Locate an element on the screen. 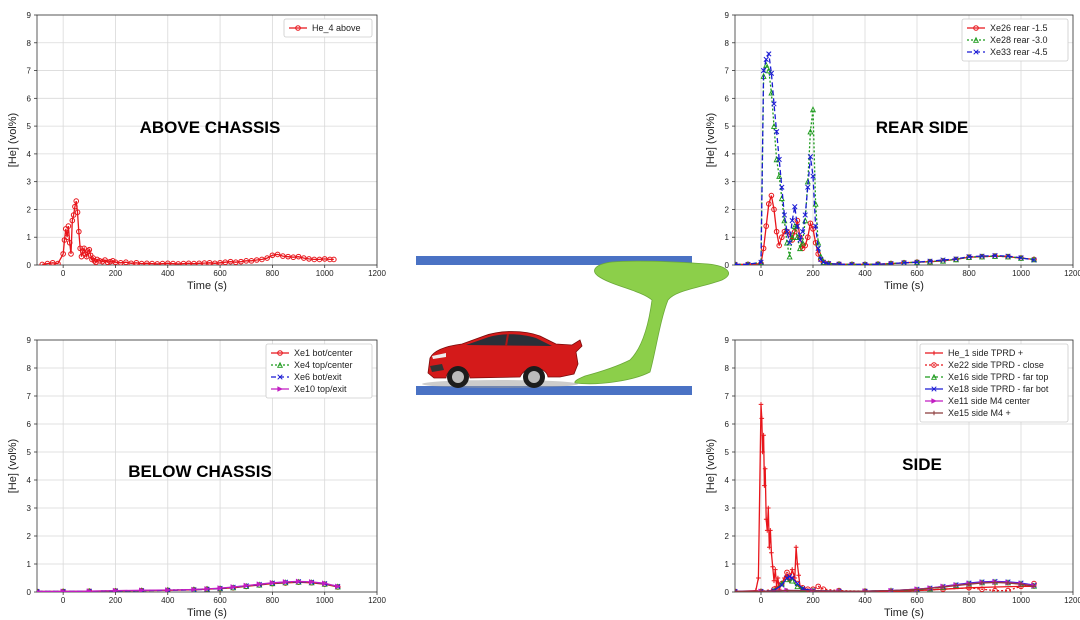 This screenshot has width=1080, height=620. legend-entry: He_4 above is located at coordinates (336, 28).